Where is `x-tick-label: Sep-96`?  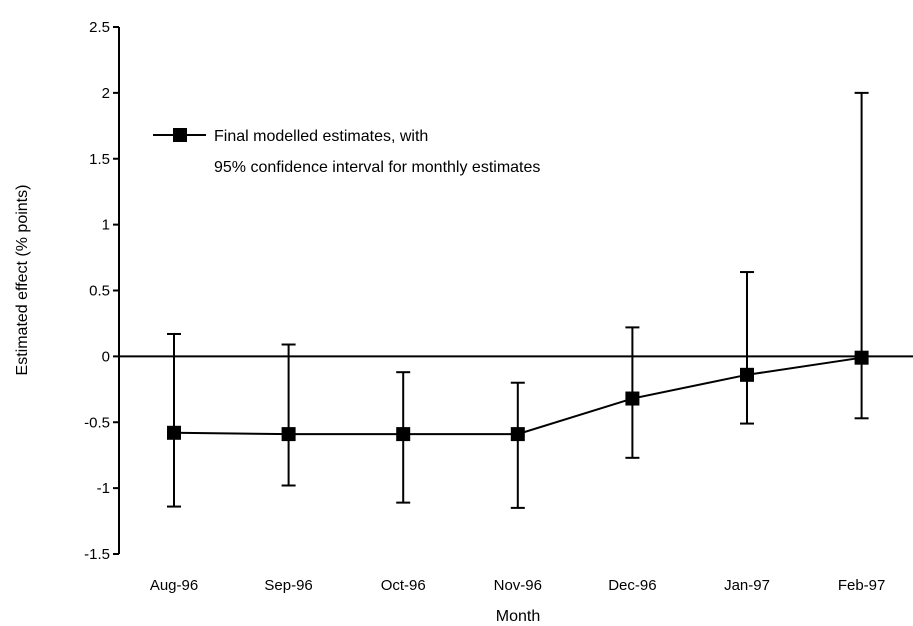 x-tick-label: Sep-96 is located at coordinates (288, 585).